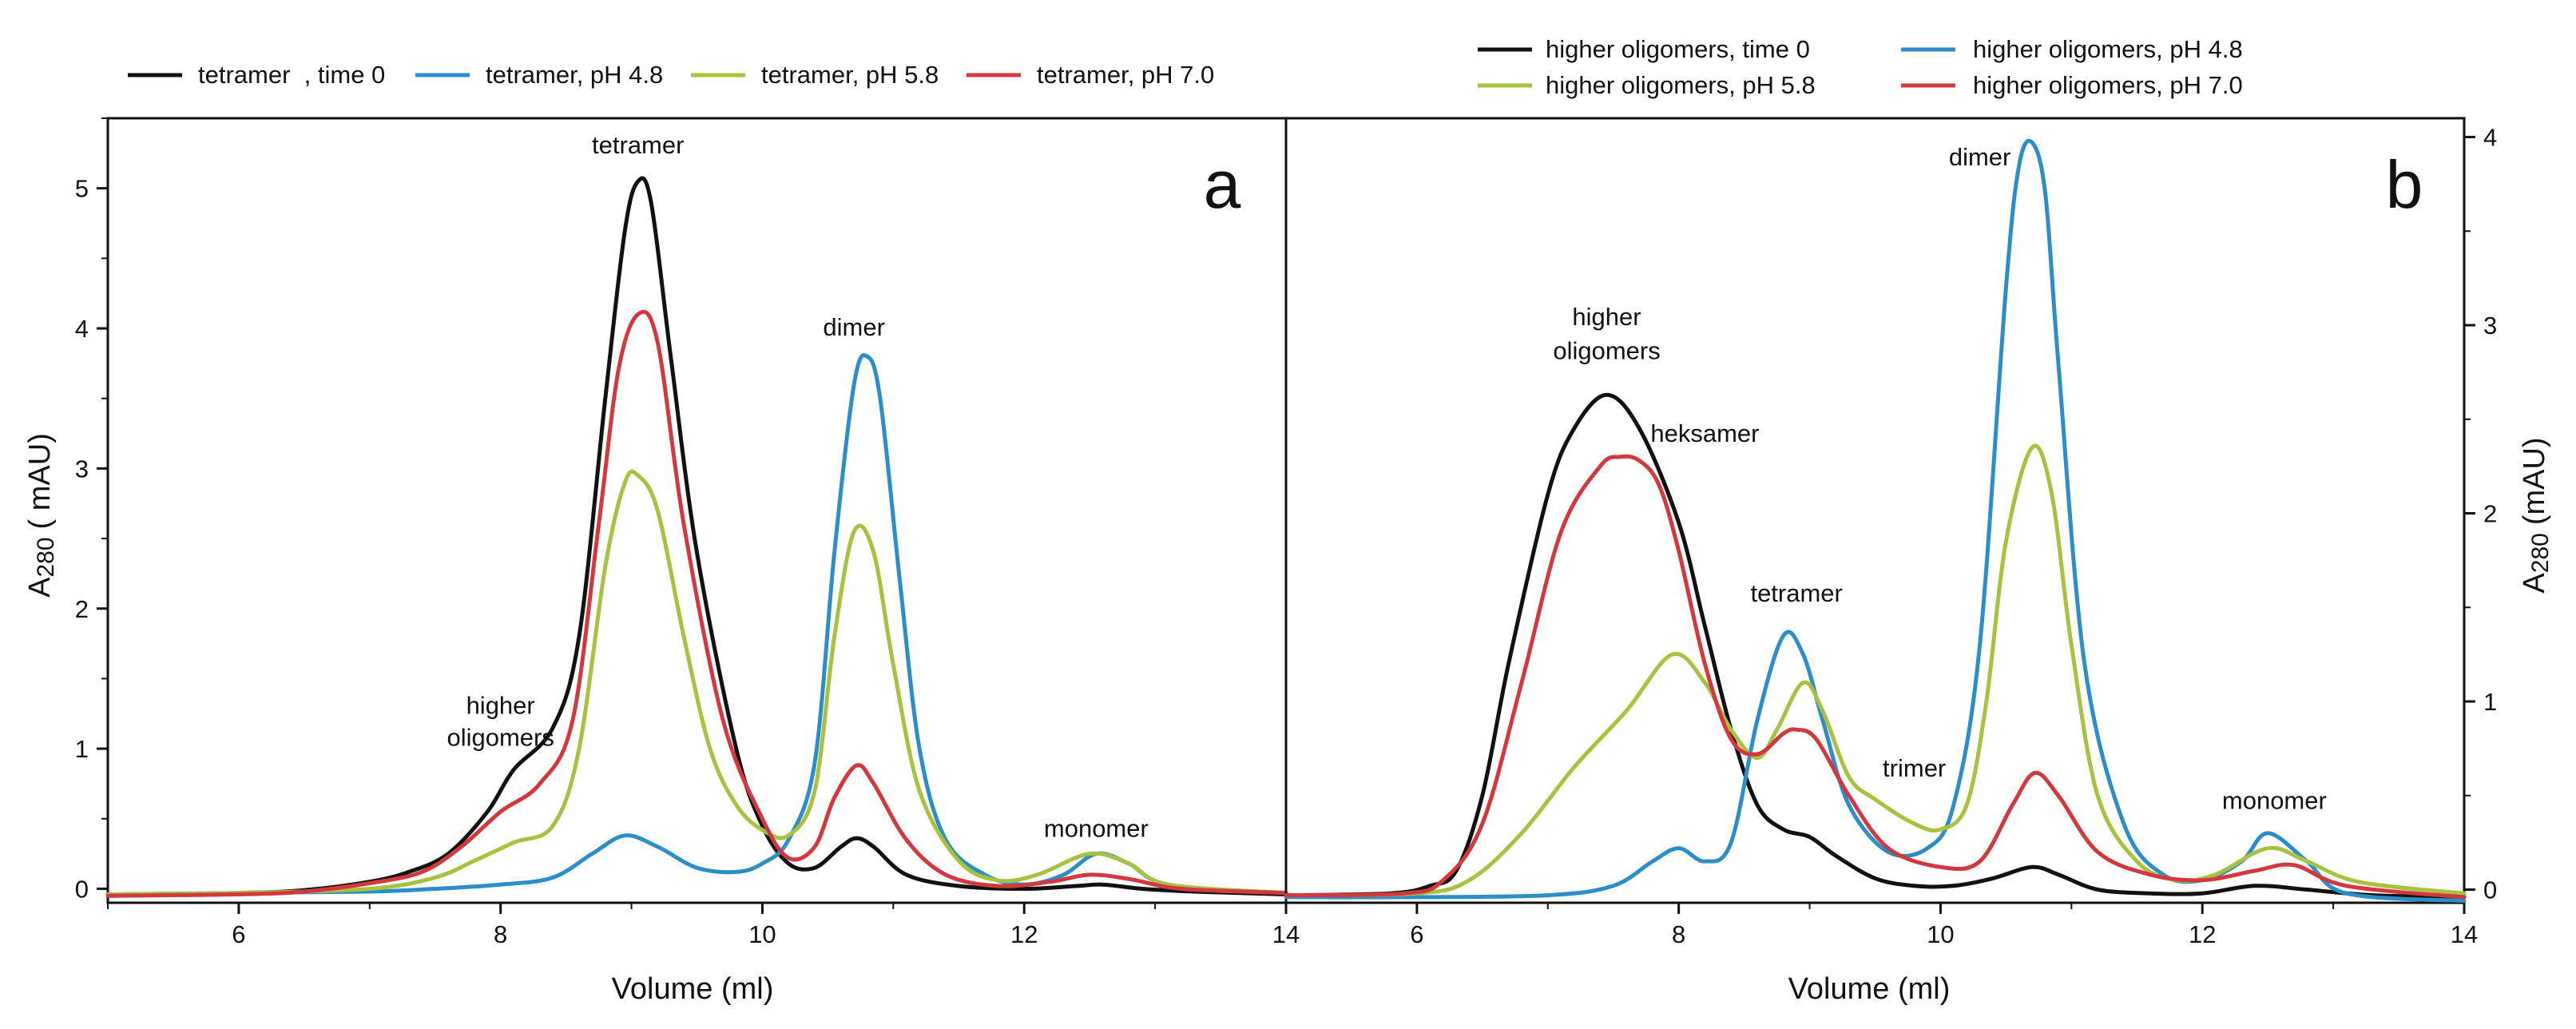  Describe the element at coordinates (40, 481) in the screenshot. I see `y-axis-title-a-unit: ( mAU)` at that location.